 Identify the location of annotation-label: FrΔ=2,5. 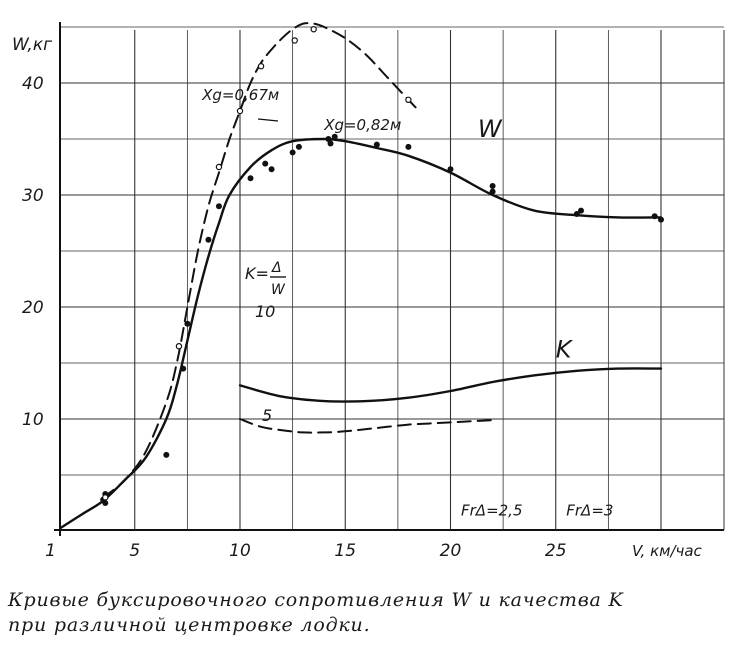
(491, 510).